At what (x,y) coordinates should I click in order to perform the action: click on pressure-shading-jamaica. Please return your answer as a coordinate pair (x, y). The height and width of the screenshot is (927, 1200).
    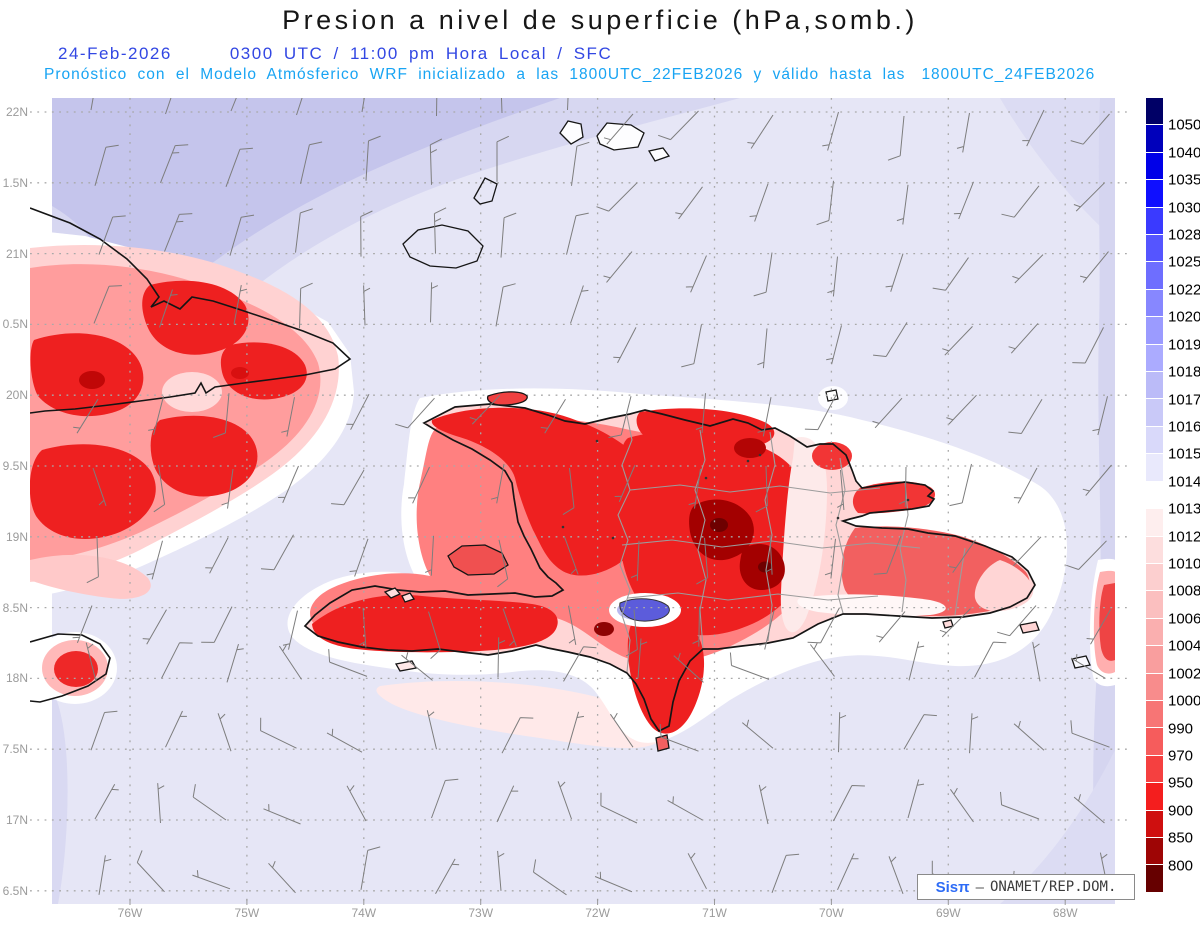
    Looking at the image, I should click on (75, 668).